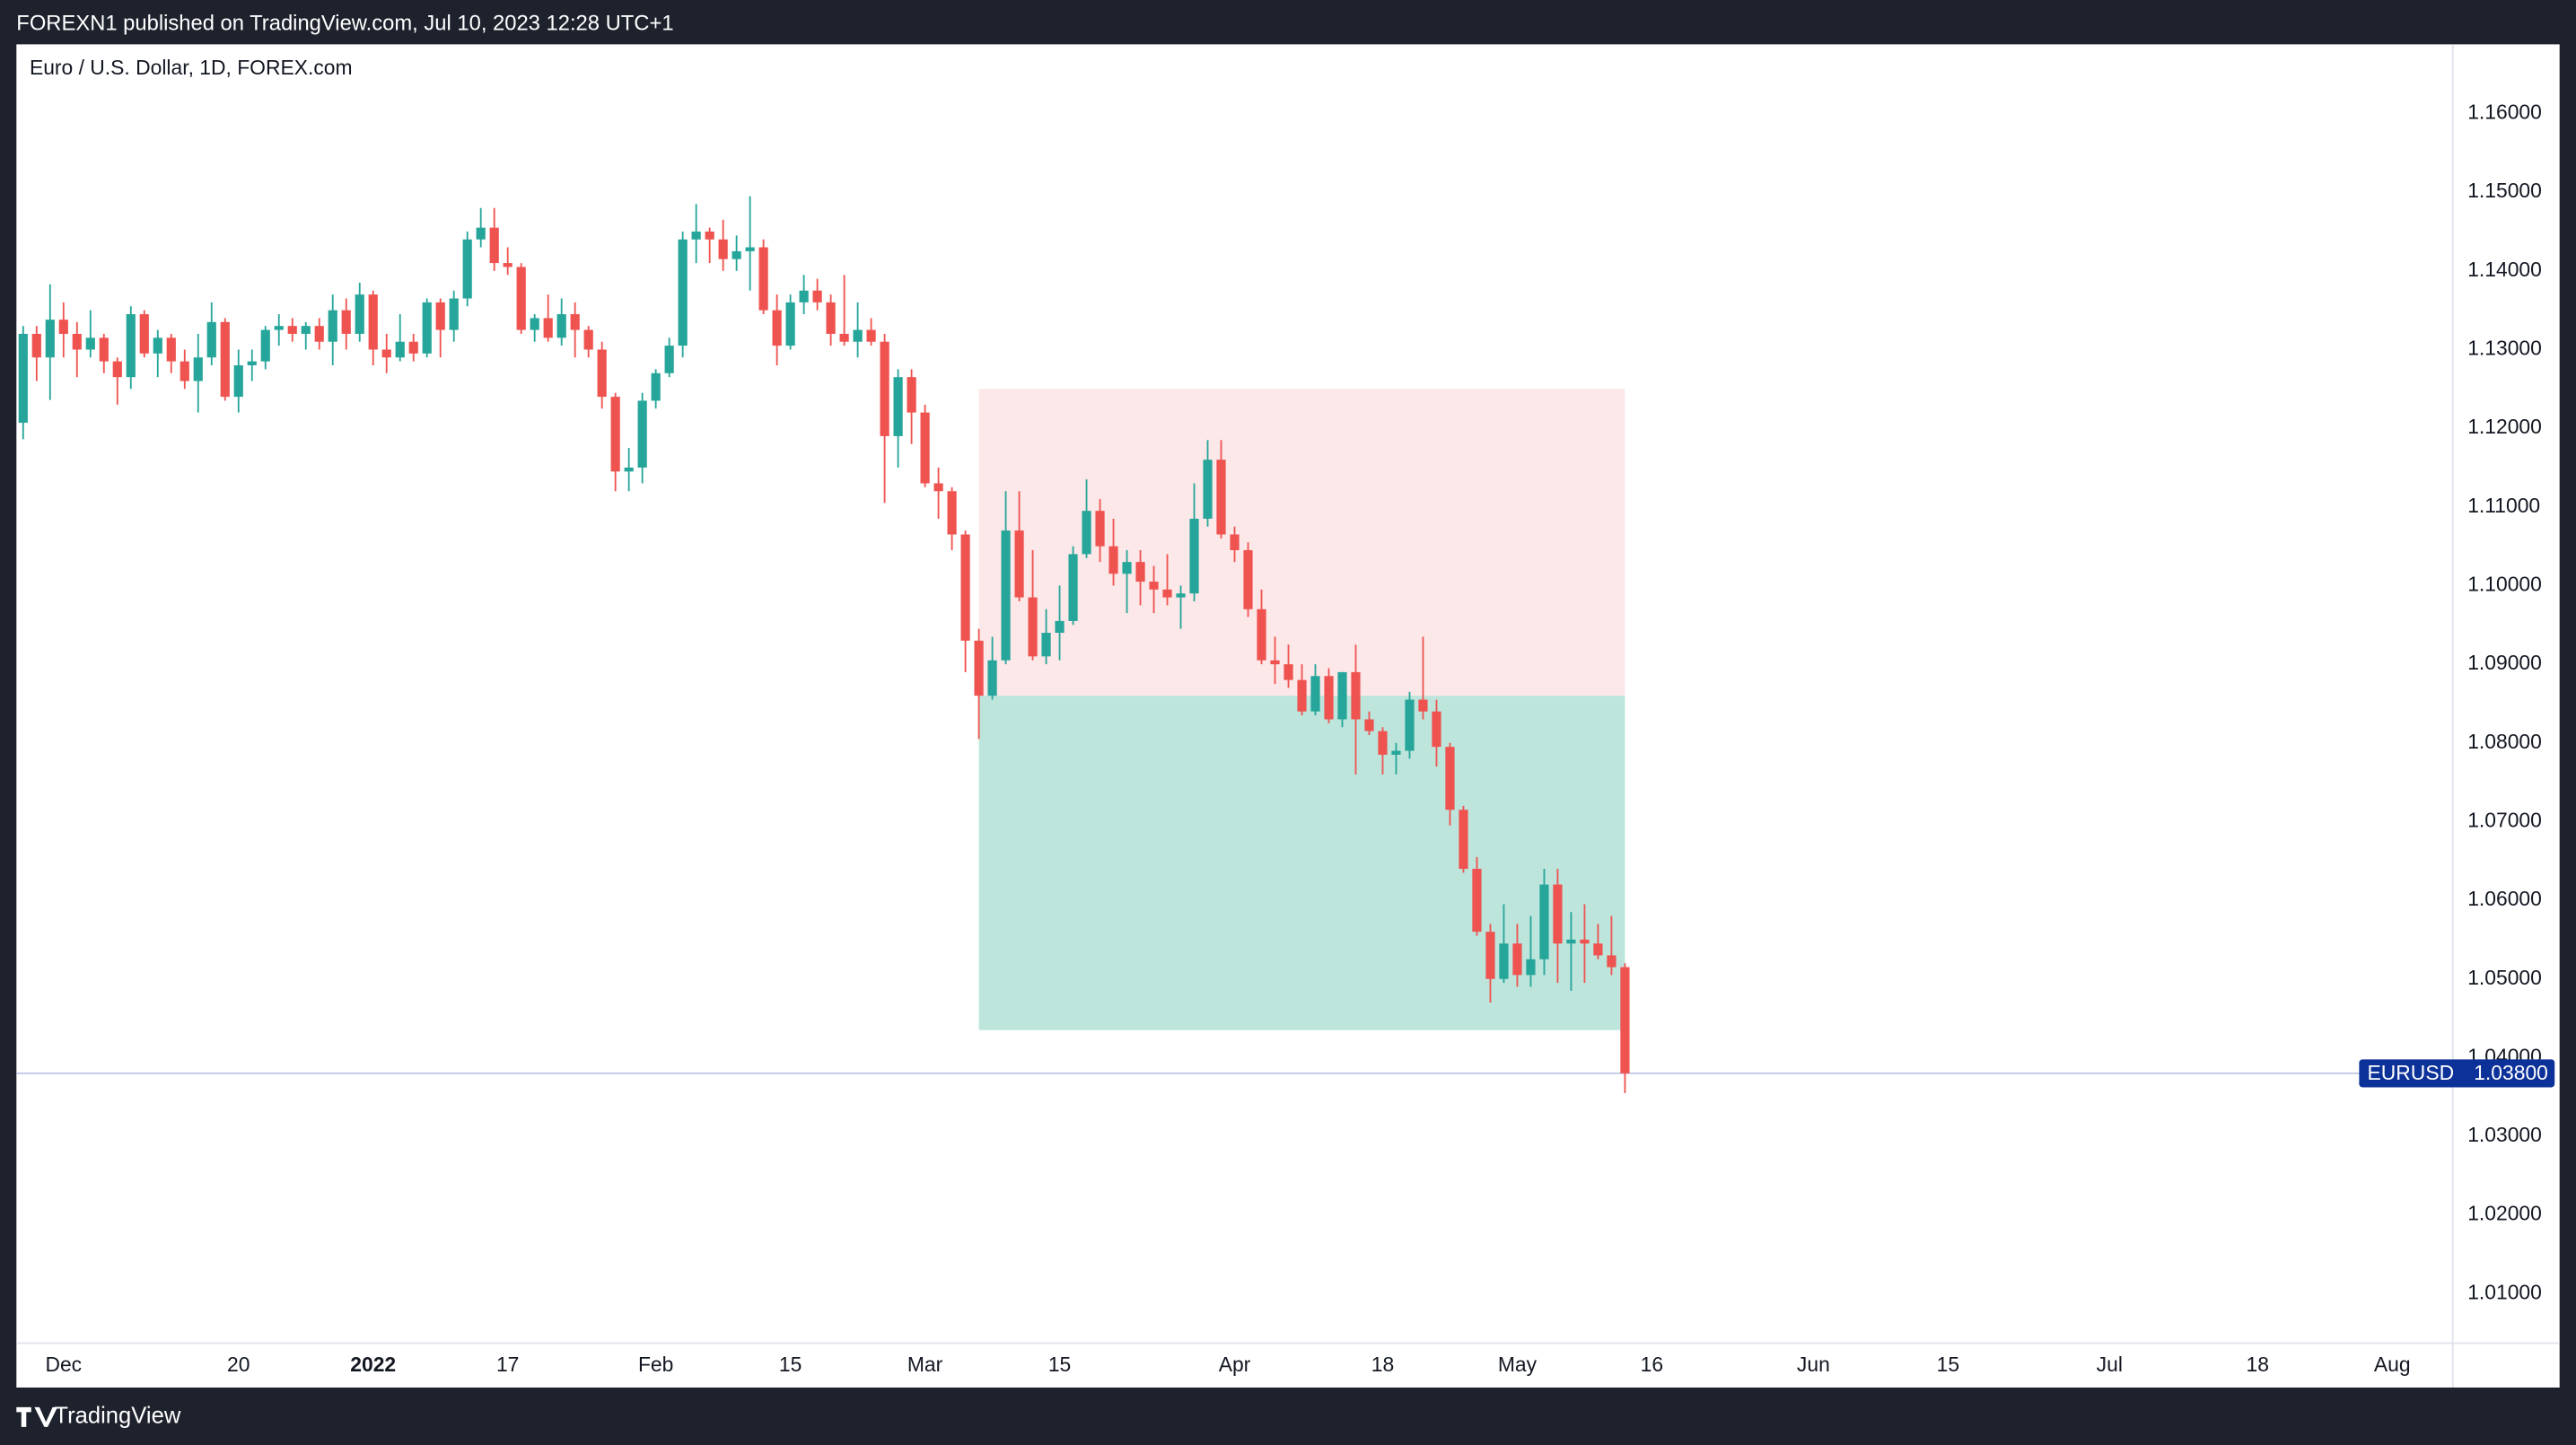  Describe the element at coordinates (37, 1416) in the screenshot. I see `logo-icon` at that location.